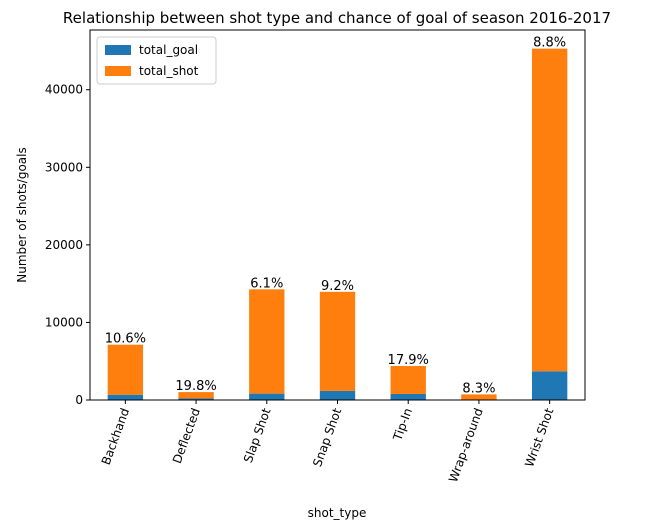 The image size is (663, 528). Describe the element at coordinates (168, 50) in the screenshot. I see `legend-label-total-goal: total_goal` at that location.